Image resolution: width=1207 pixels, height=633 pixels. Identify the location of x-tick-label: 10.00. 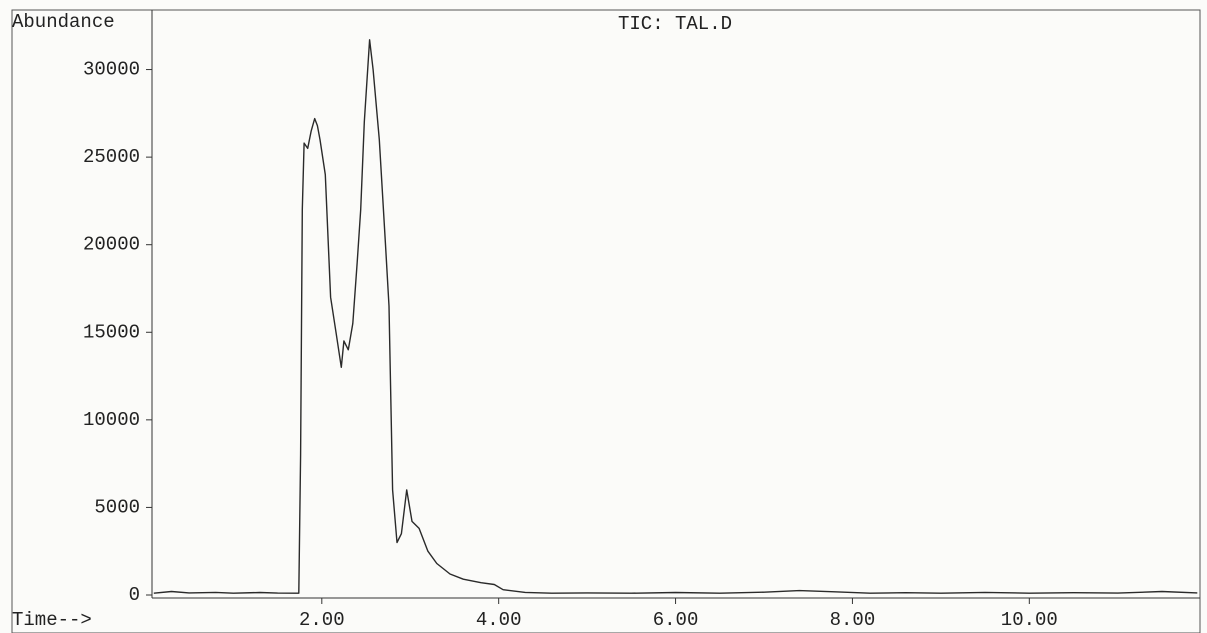
(1029, 620).